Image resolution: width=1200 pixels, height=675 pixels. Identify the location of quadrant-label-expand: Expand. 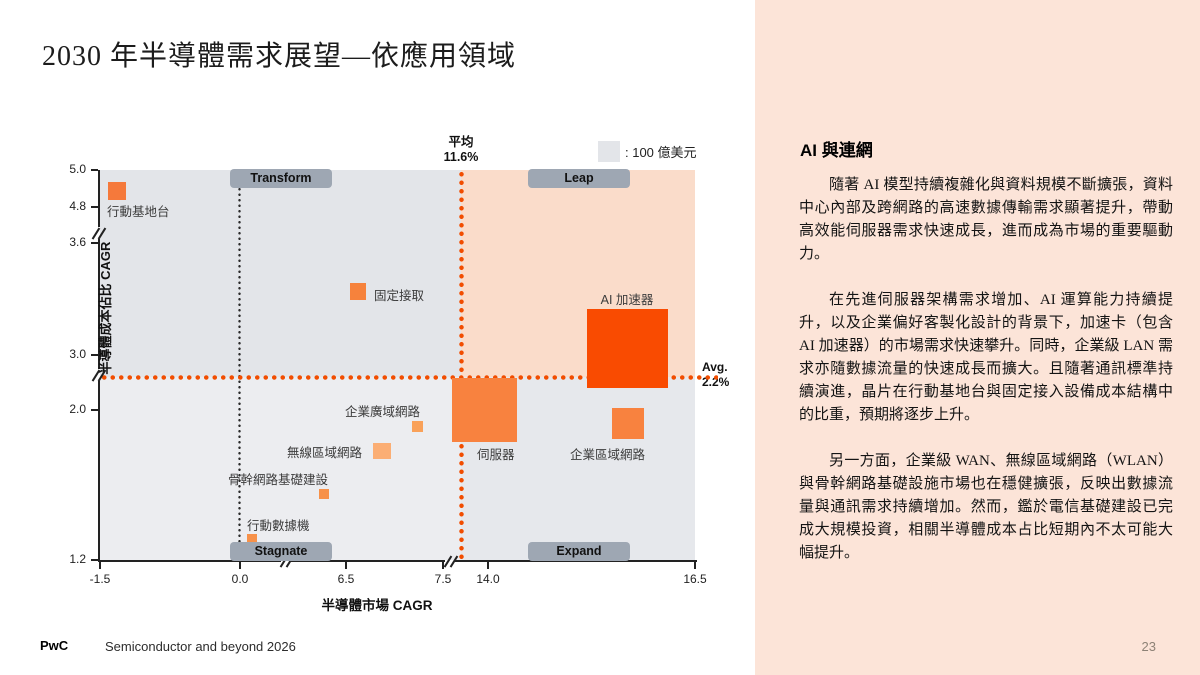
(579, 551).